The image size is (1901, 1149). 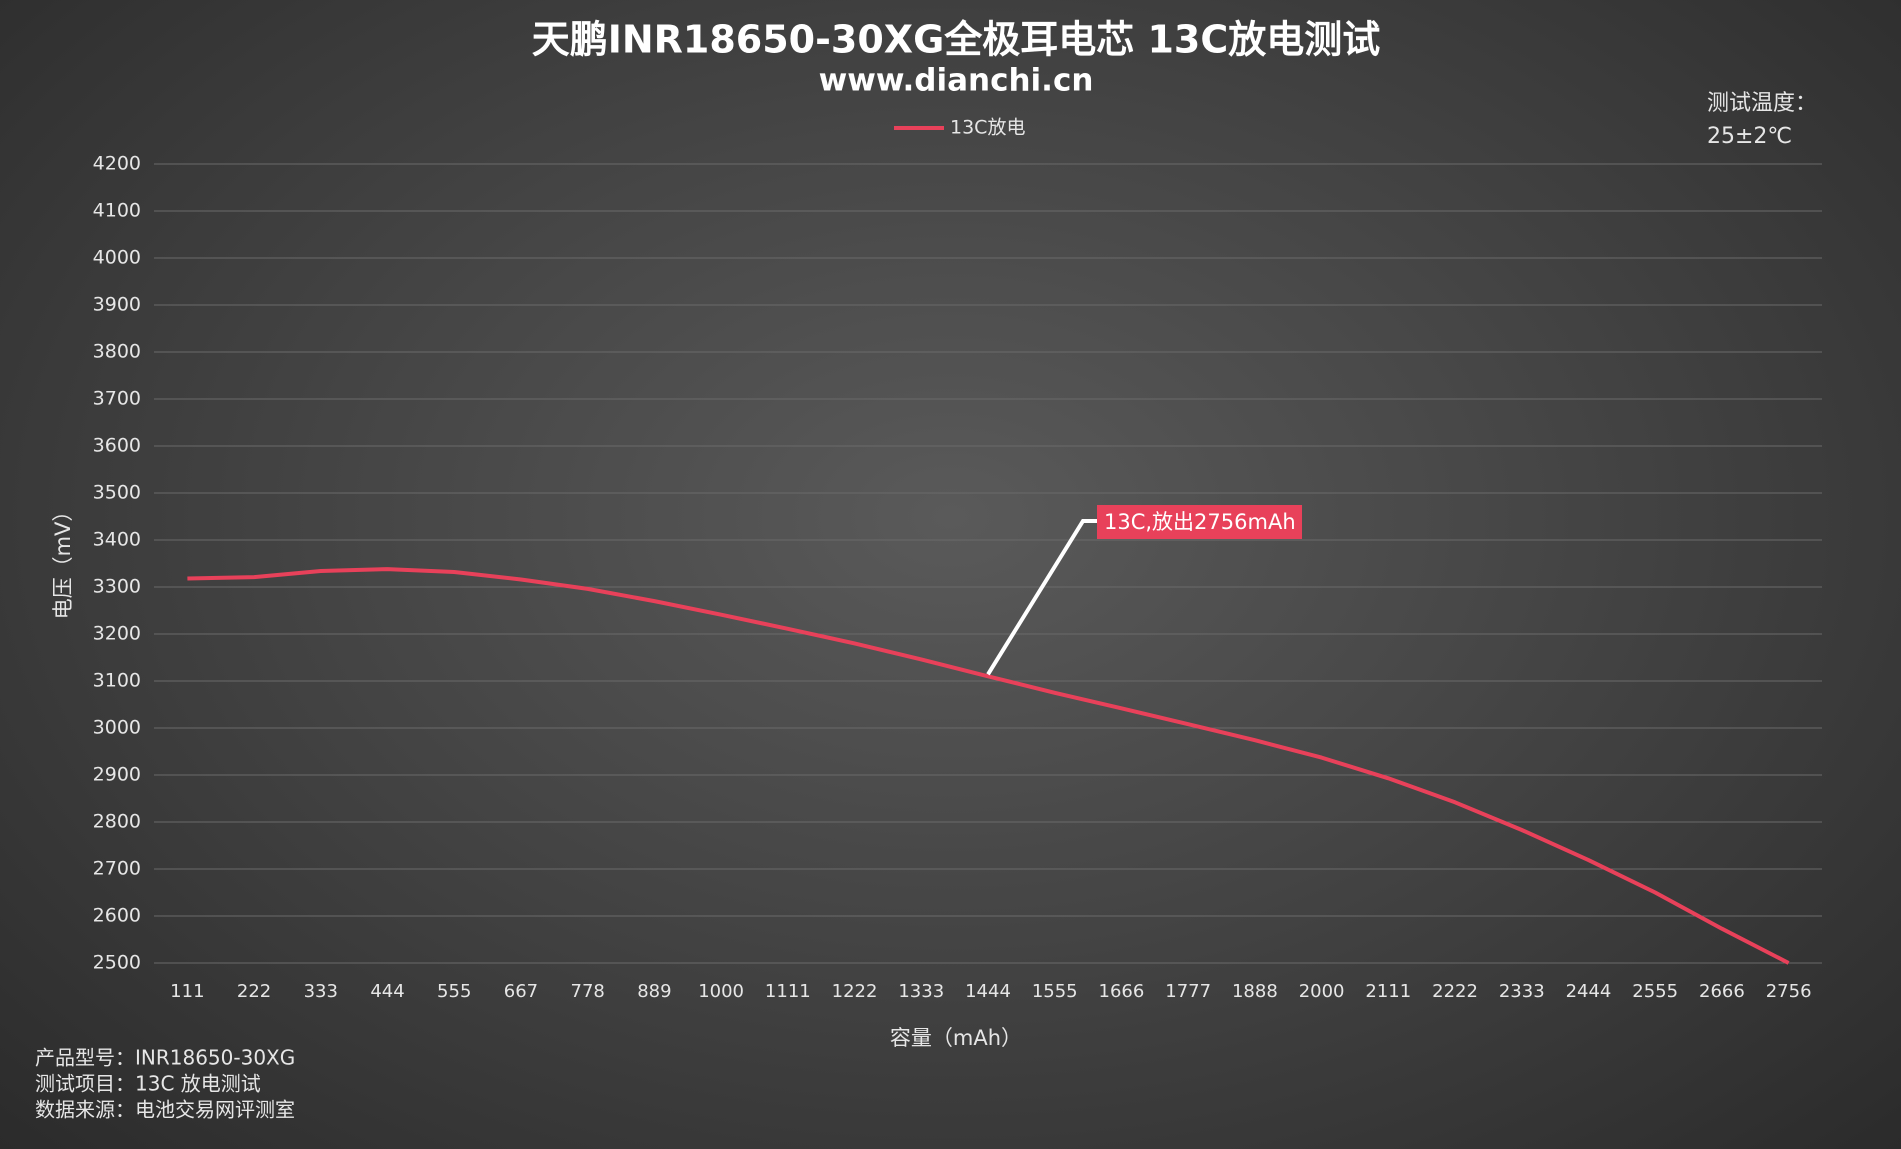 I want to click on x-tick-label: 778, so click(x=588, y=991).